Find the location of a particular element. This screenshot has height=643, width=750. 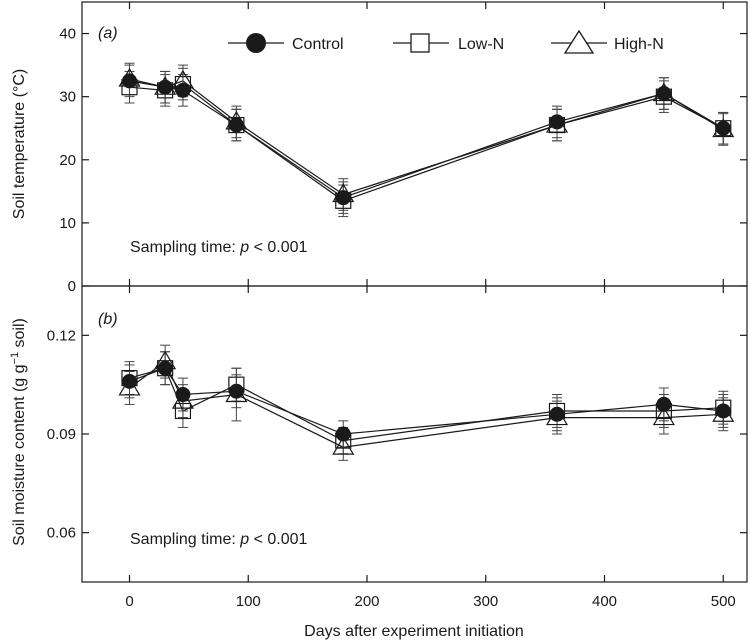

annotation-b-suffix: < 0.001 is located at coordinates (278, 539).